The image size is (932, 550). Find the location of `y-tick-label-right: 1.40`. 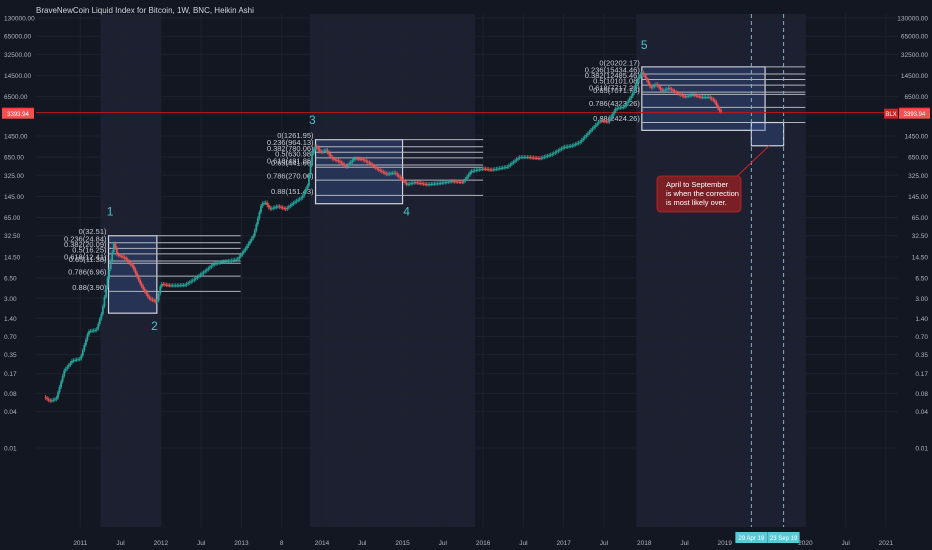

y-tick-label-right: 1.40 is located at coordinates (921, 319).